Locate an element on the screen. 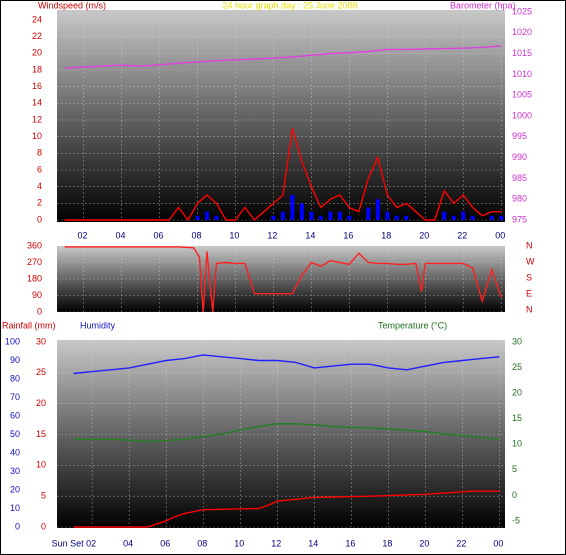 The height and width of the screenshot is (555, 566). y2-tick-label: N is located at coordinates (529, 245).